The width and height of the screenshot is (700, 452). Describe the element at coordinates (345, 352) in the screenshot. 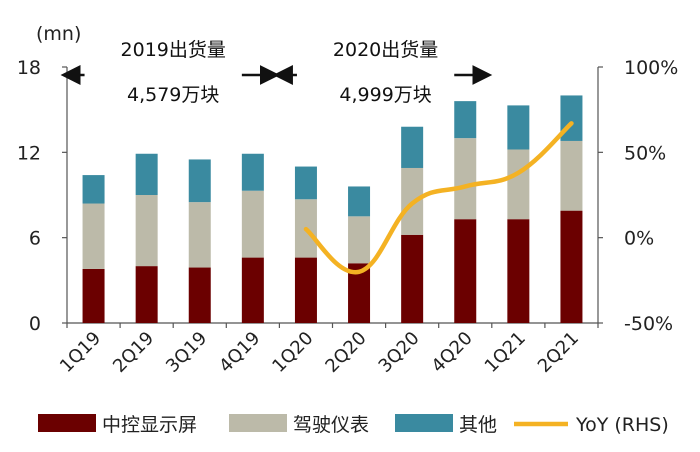

I see `x-tick-label: 2Q20` at that location.